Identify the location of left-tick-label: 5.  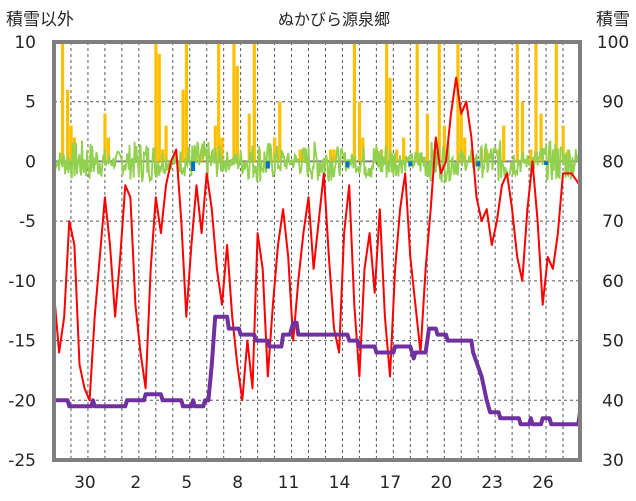
(30, 103).